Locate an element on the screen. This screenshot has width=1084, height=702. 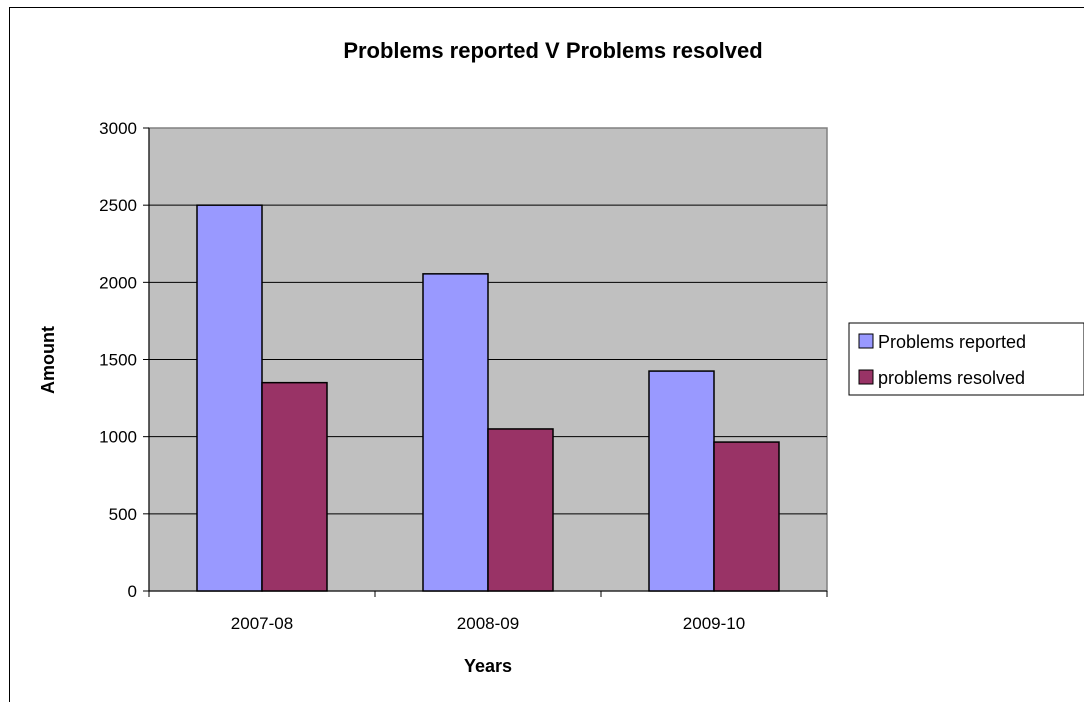
y-tick-label: 3000 is located at coordinates (118, 128).